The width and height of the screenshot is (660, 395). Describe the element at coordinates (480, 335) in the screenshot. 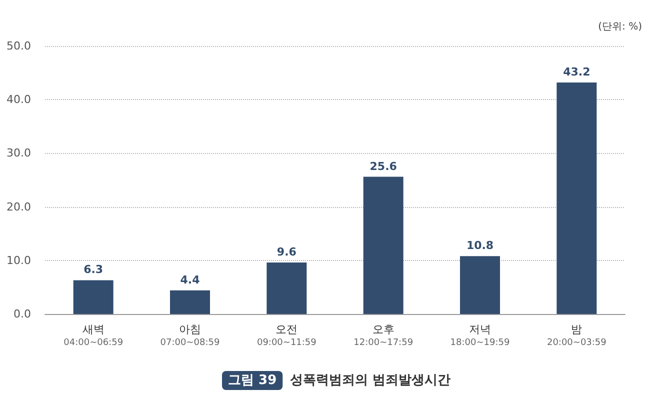

I see `x-tick-label: 저녁 18:00~19:59` at that location.